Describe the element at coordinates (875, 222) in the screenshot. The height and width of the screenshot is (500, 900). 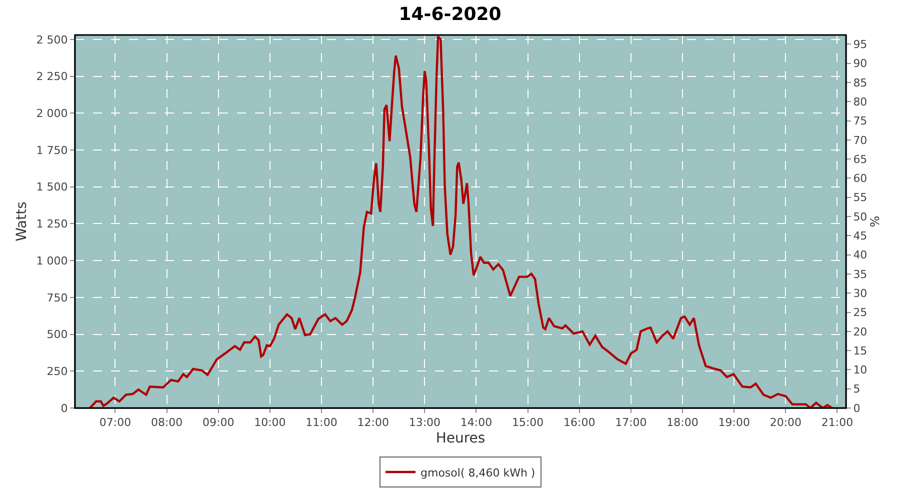
I see `y2-axis-title: %` at that location.